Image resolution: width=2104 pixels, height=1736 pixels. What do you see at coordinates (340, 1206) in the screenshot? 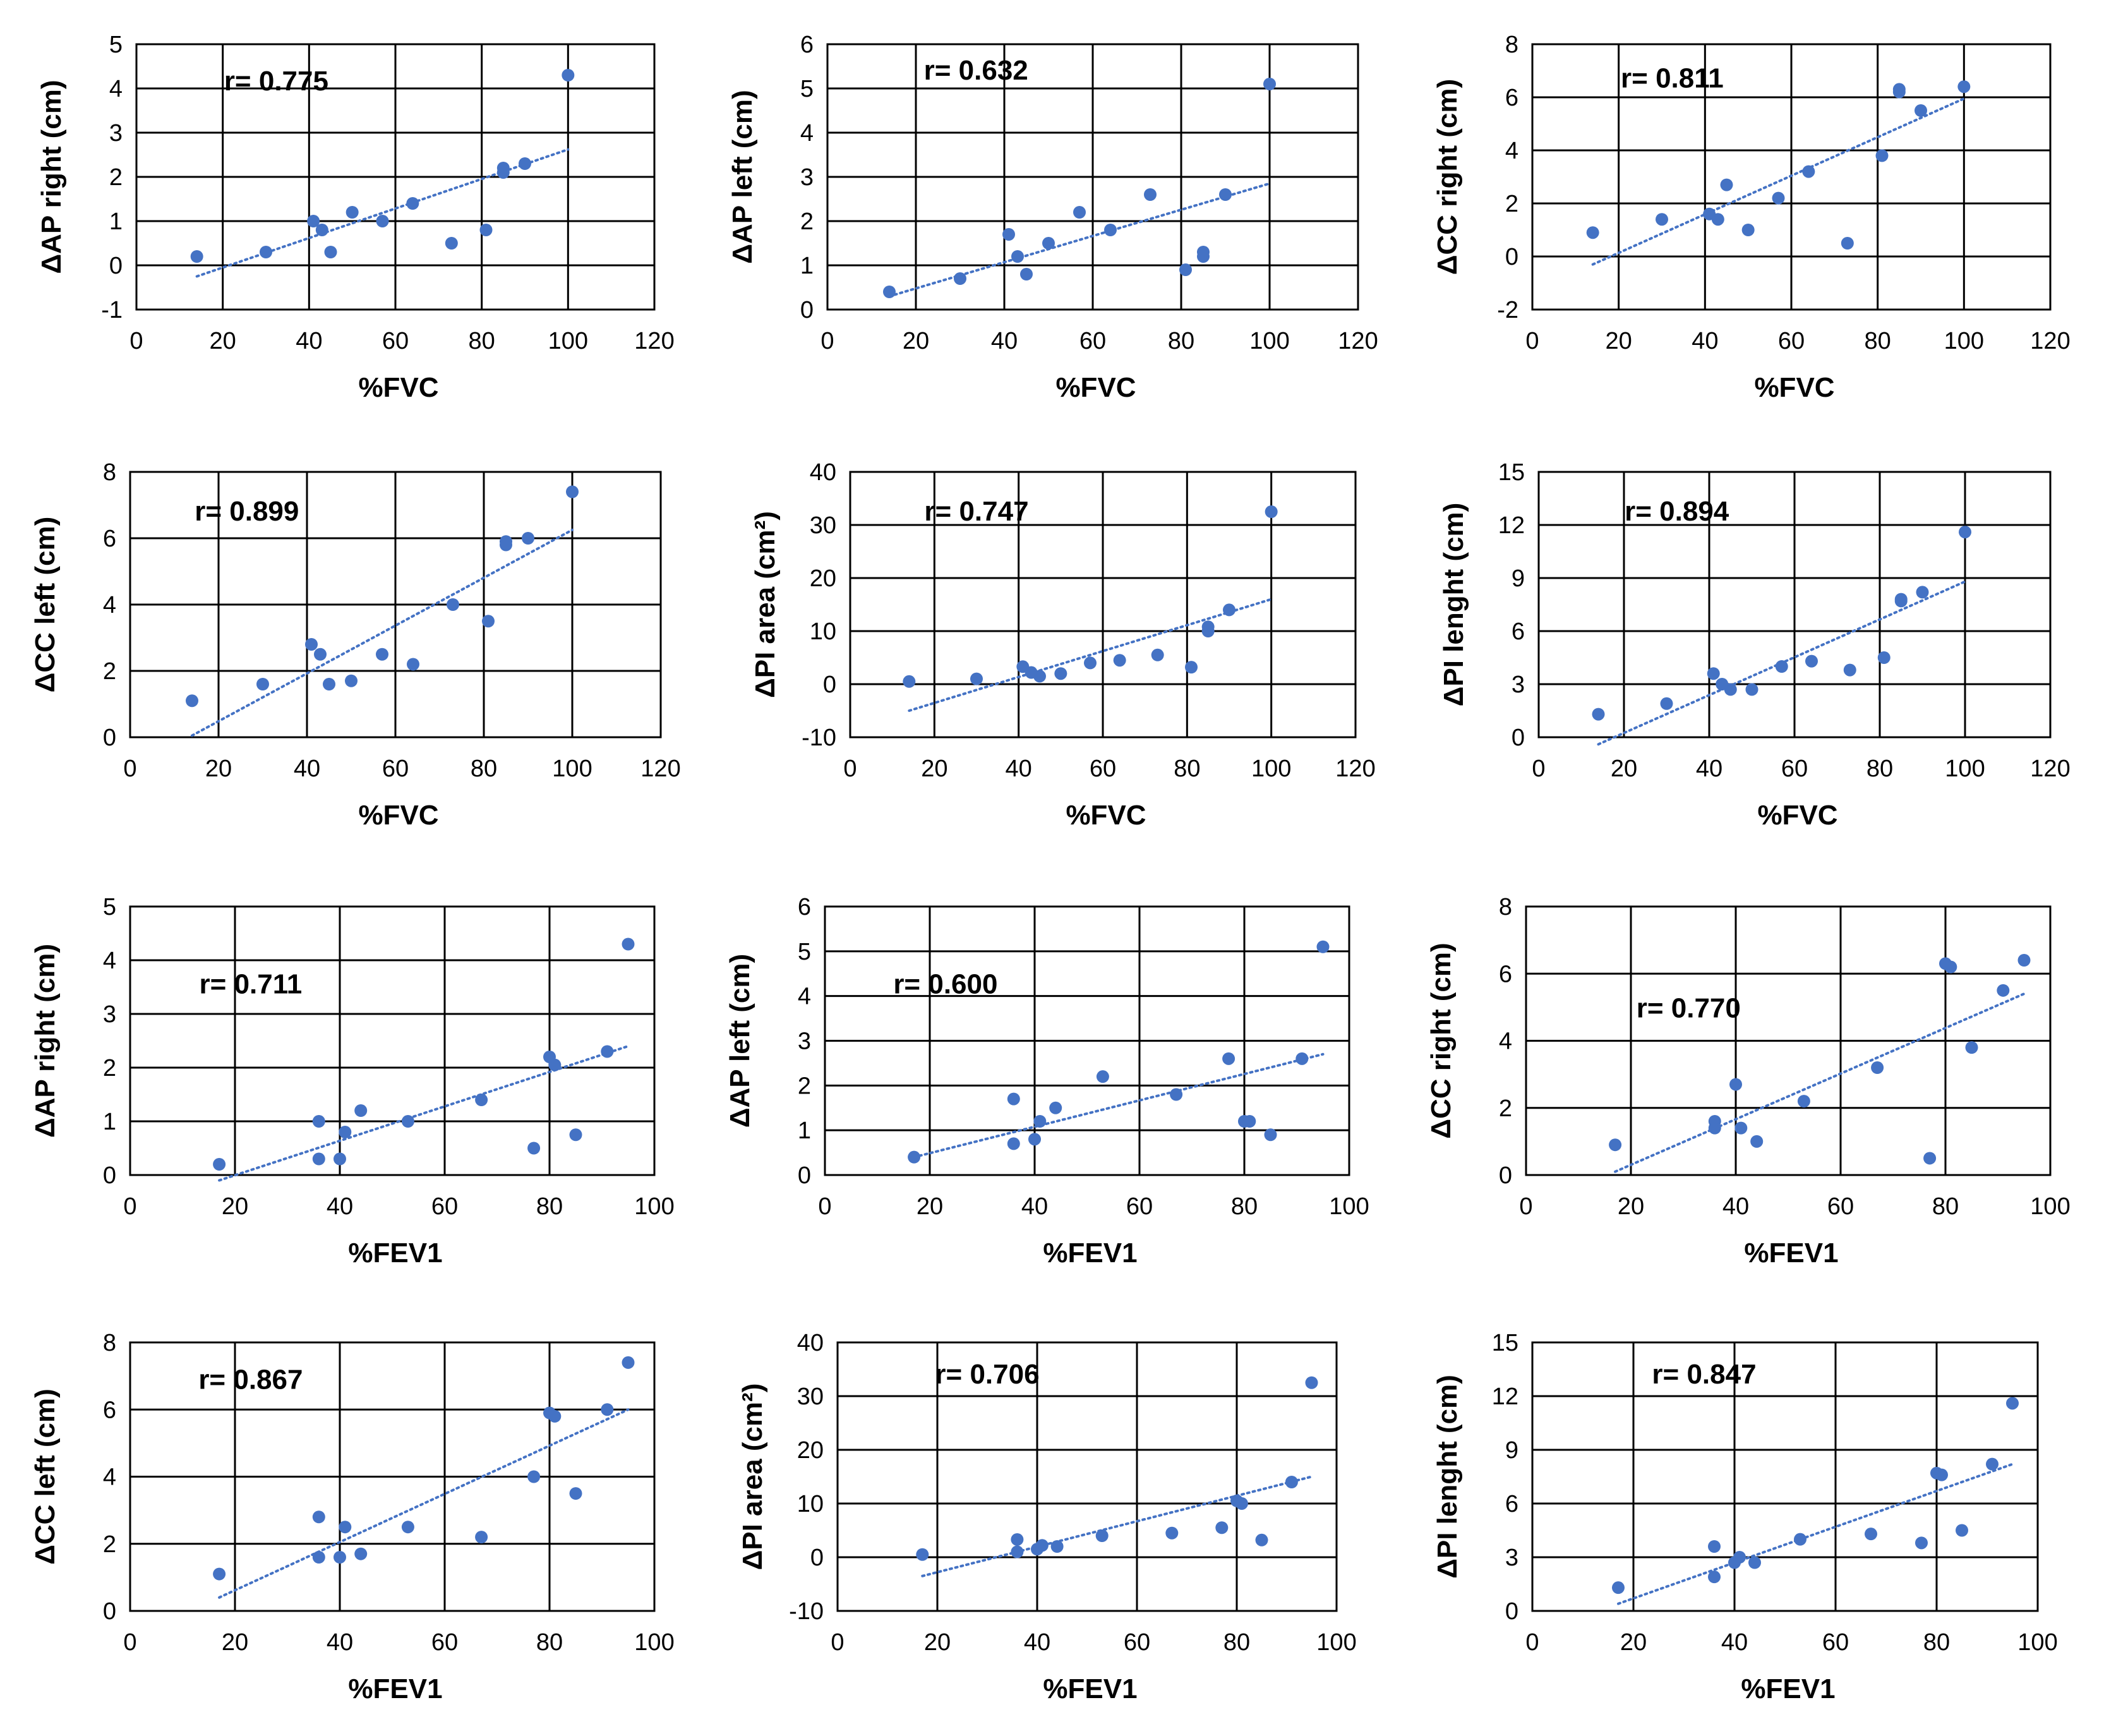
I see `x-tick-label: 40` at bounding box center [340, 1206].